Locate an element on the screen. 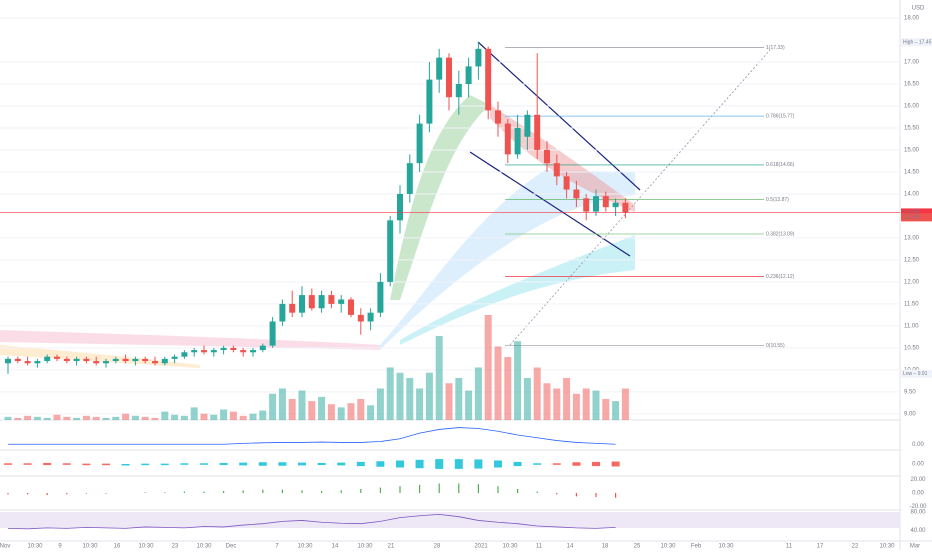 This screenshot has width=932, height=555. y-tick-label: 11.50 is located at coordinates (911, 304).